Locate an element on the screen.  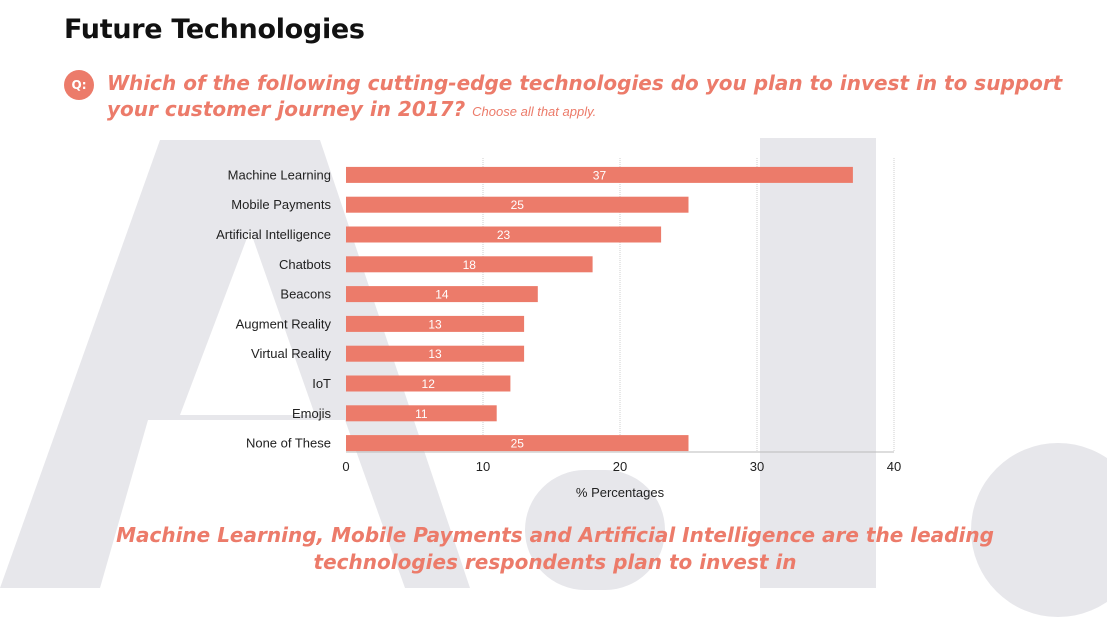
x-axis-label: % Percentages is located at coordinates (620, 492).